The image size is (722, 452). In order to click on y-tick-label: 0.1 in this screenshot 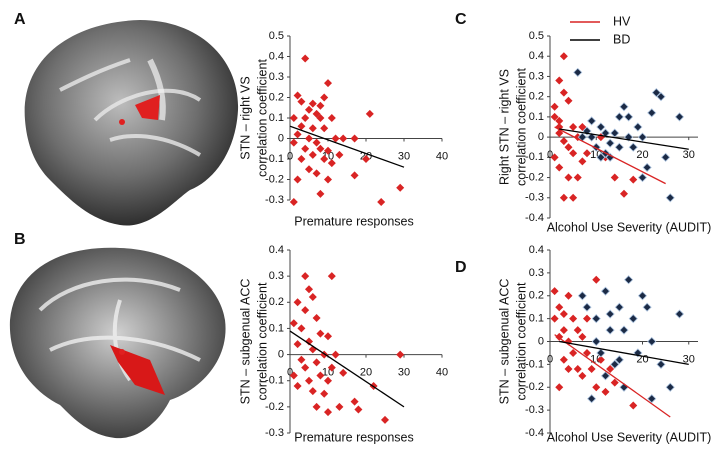, I will do `click(536, 319)`.